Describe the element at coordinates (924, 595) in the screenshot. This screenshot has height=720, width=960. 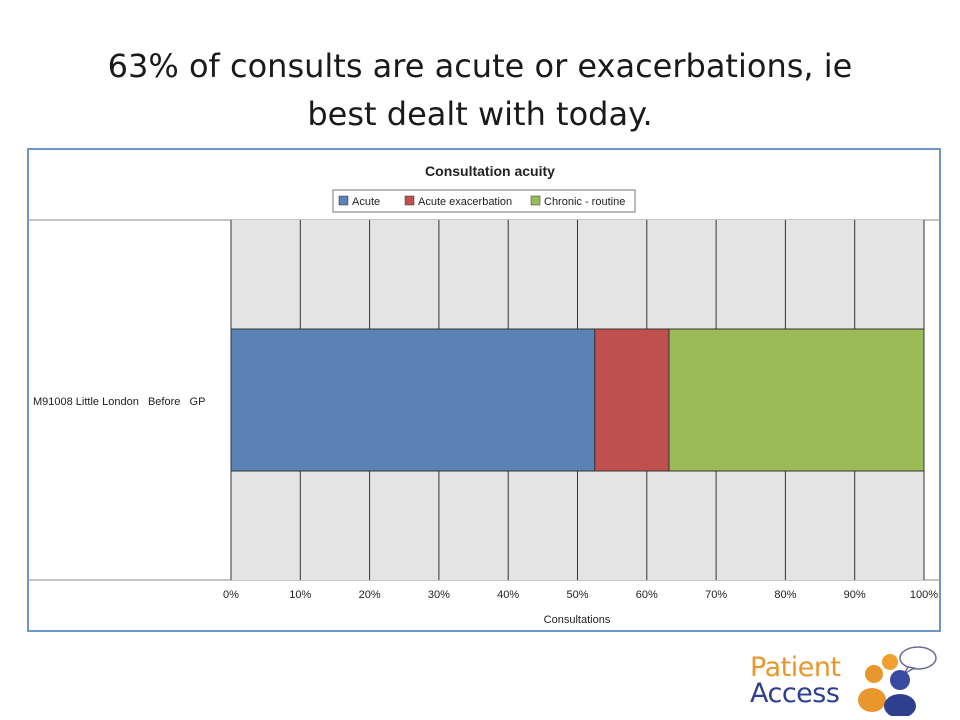
I see `x-tick-label: 100%` at that location.